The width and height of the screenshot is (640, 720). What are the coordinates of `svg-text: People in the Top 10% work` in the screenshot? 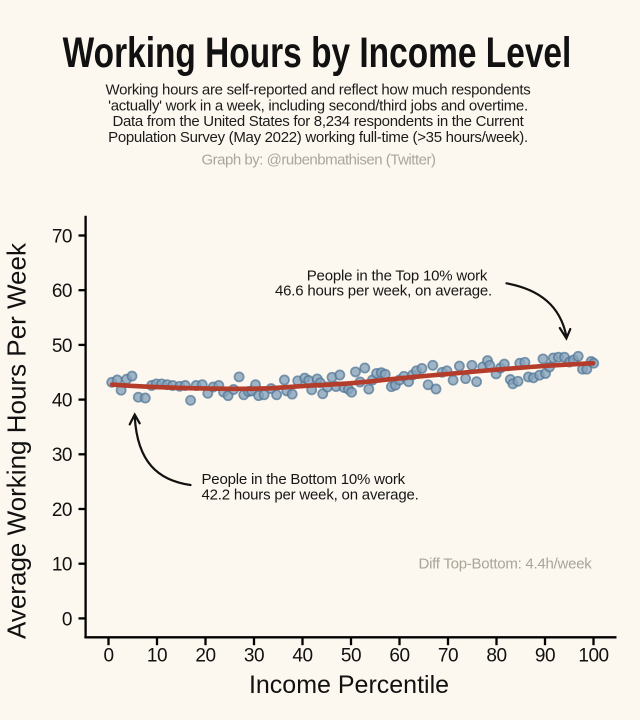 It's located at (397, 275).